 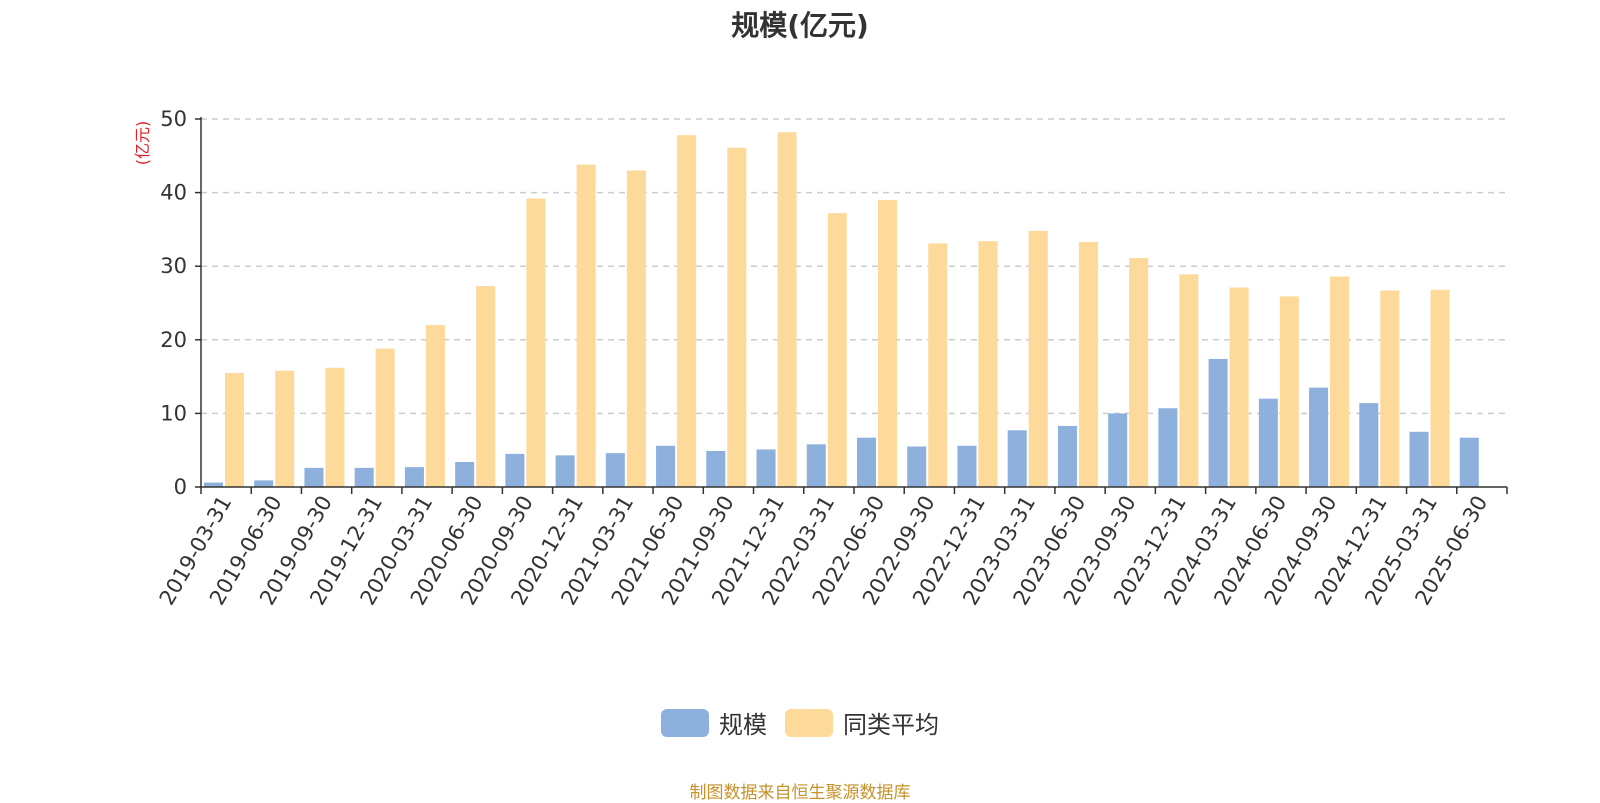 I want to click on legend-label-peer-average: 同类平均, so click(x=891, y=725).